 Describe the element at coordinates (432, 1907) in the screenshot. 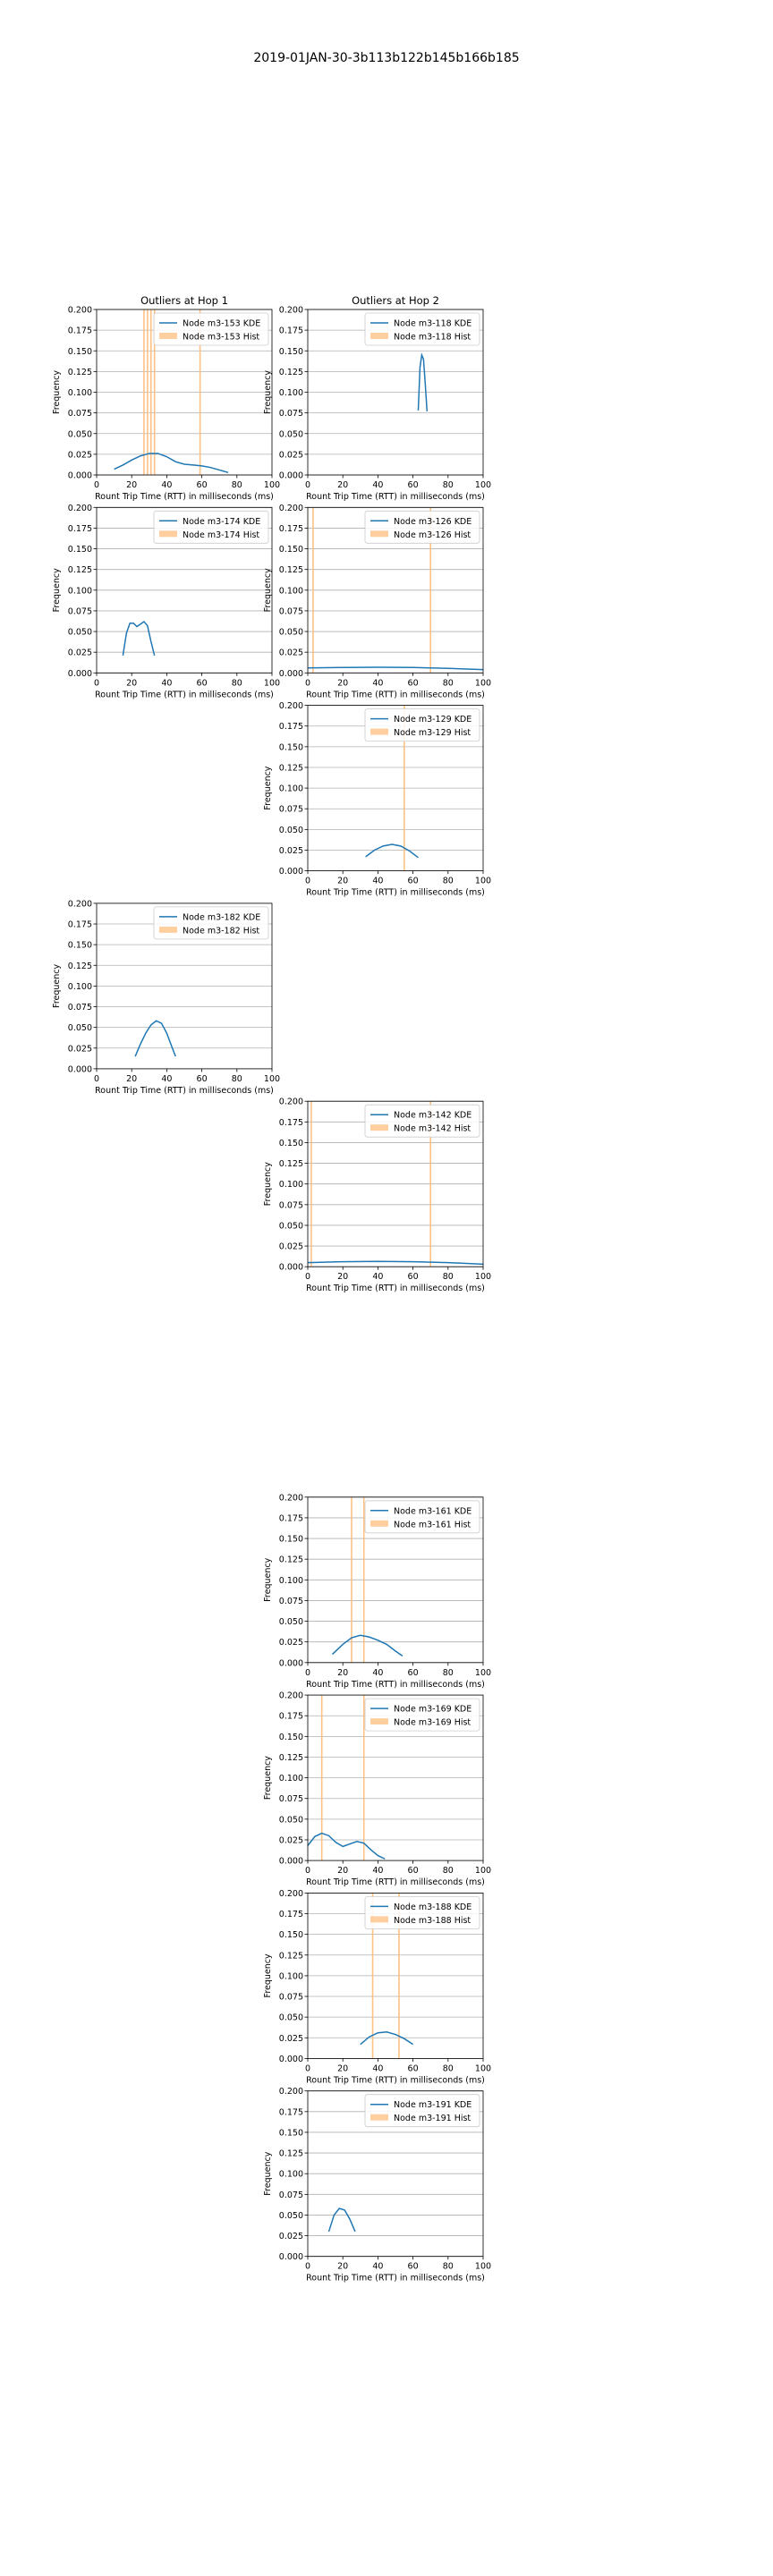

I see `legend-entry: Node m3-188 KDE` at that location.